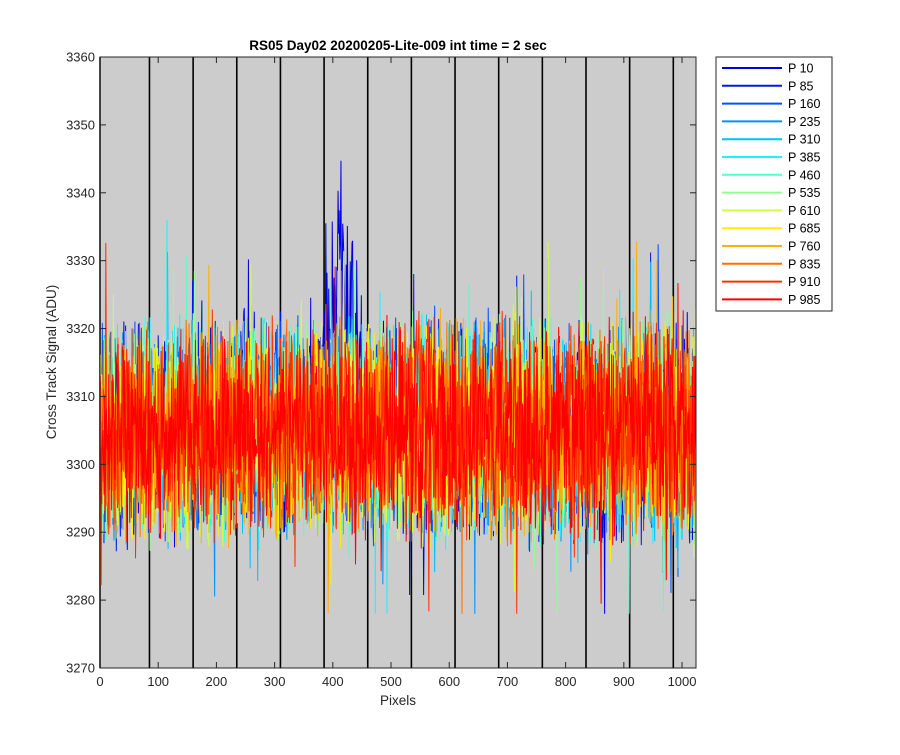  Describe the element at coordinates (80, 328) in the screenshot. I see `y-tick-label: 3320` at that location.